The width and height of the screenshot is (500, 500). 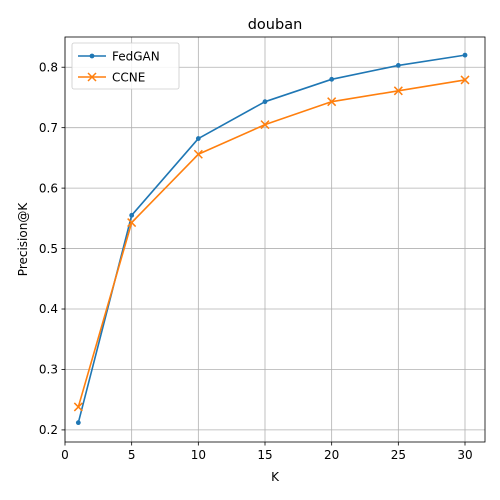 I want to click on legend-item: FedGAN, so click(x=119, y=56).